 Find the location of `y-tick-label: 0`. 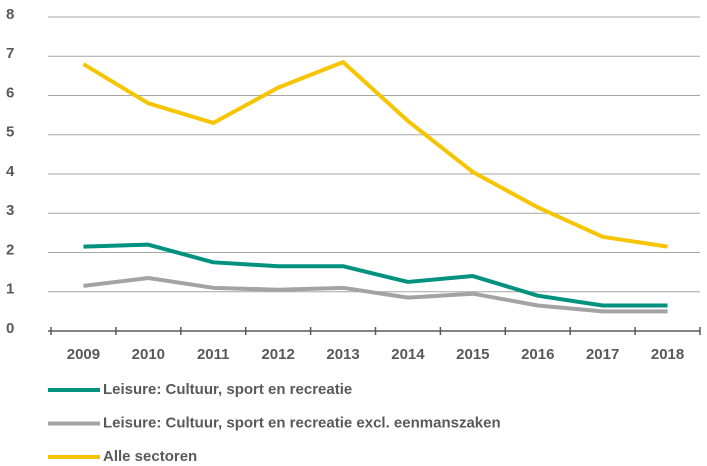

y-tick-label: 0 is located at coordinates (10, 328).